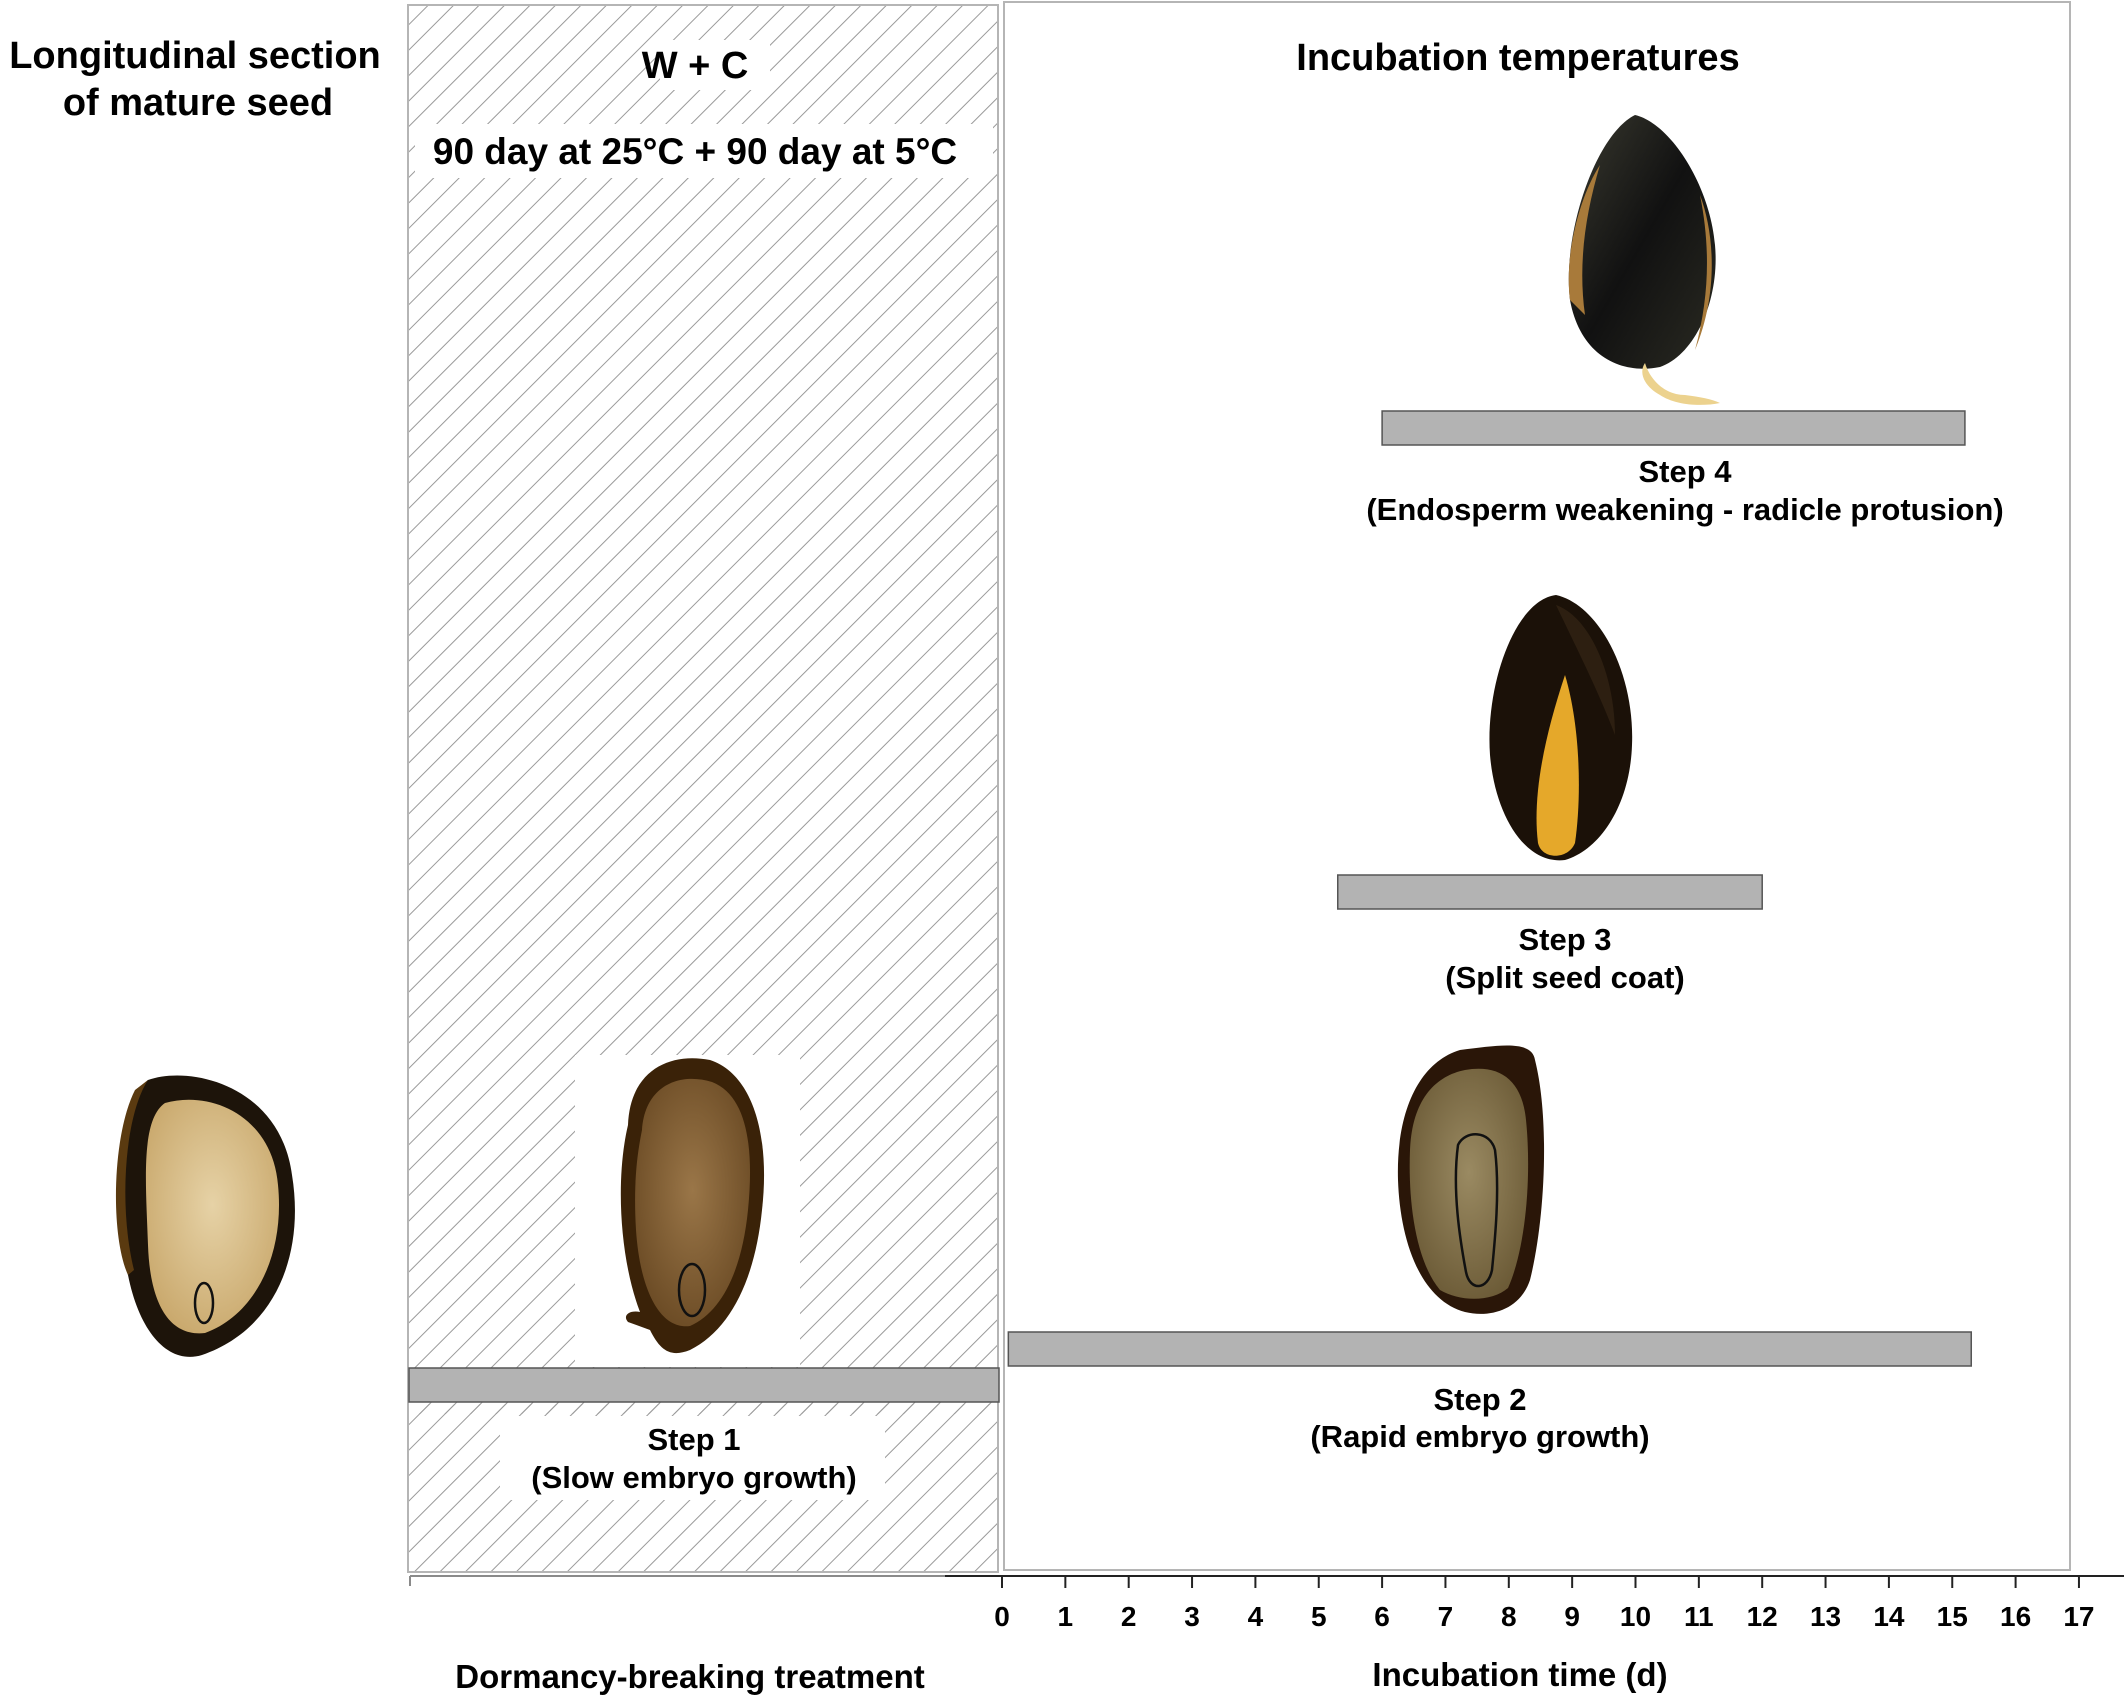 The image size is (2128, 1696). I want to click on axis-tick-label: 8, so click(1509, 1616).